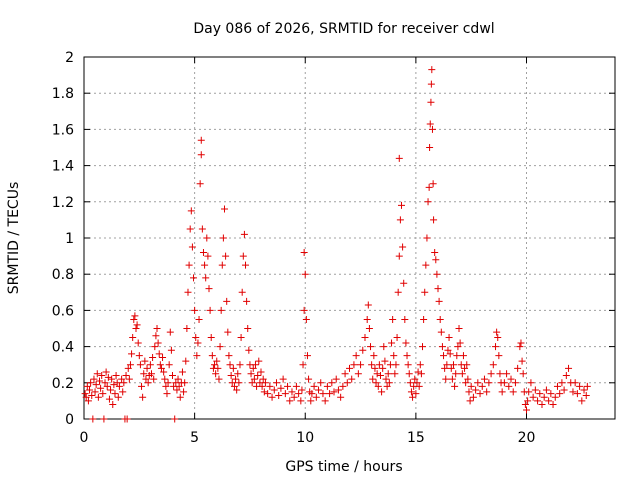  Describe the element at coordinates (69, 420) in the screenshot. I see `y-tick-label: 0` at that location.